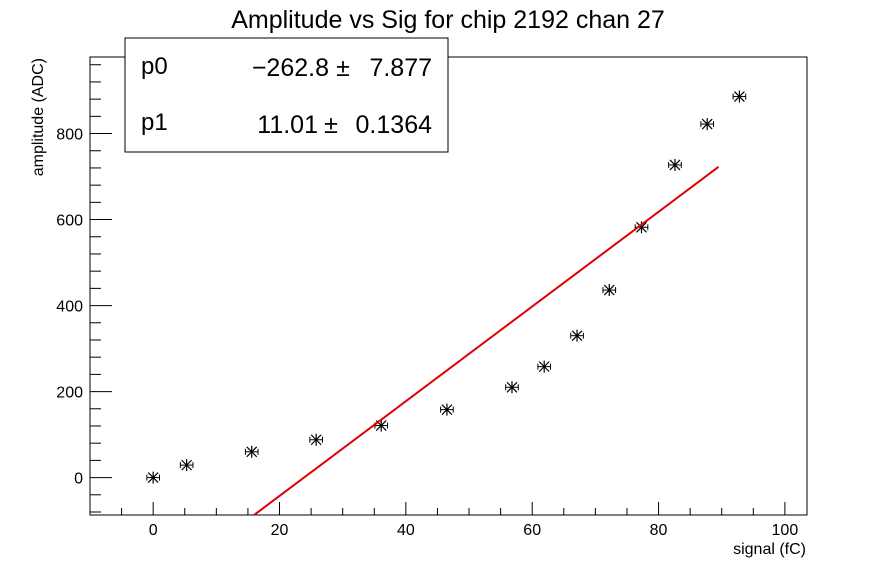  I want to click on y-tick-label: 0, so click(78, 479).